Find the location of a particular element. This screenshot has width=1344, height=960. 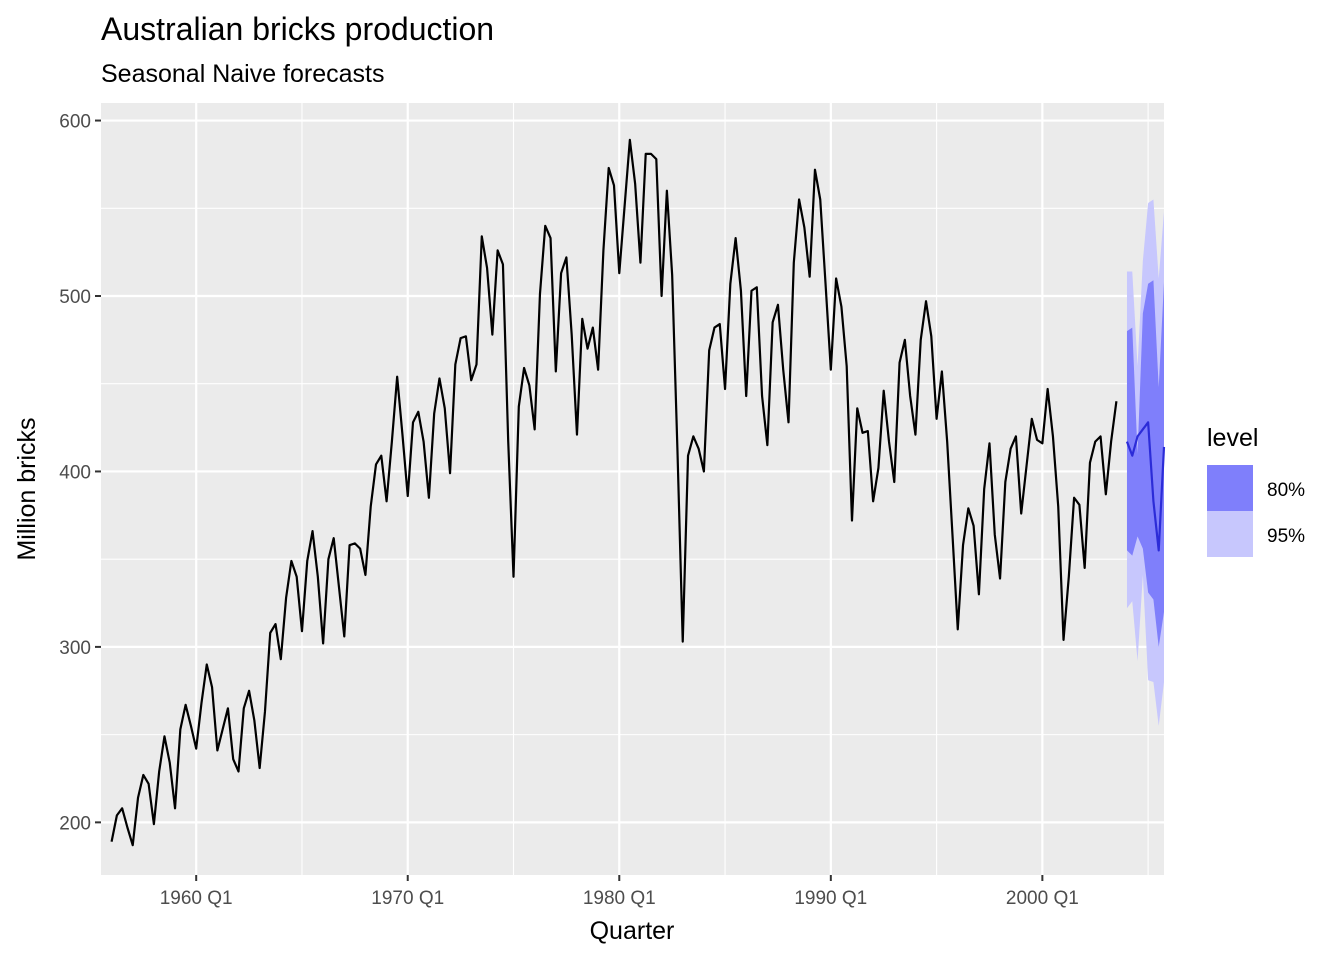

interval-80-layer is located at coordinates (1145, 463).